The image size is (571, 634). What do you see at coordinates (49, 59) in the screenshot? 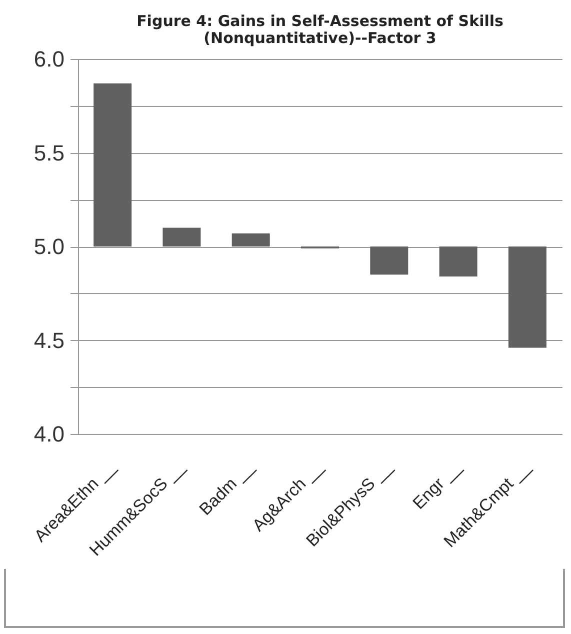
I see `y-tick-label: 6.0` at bounding box center [49, 59].